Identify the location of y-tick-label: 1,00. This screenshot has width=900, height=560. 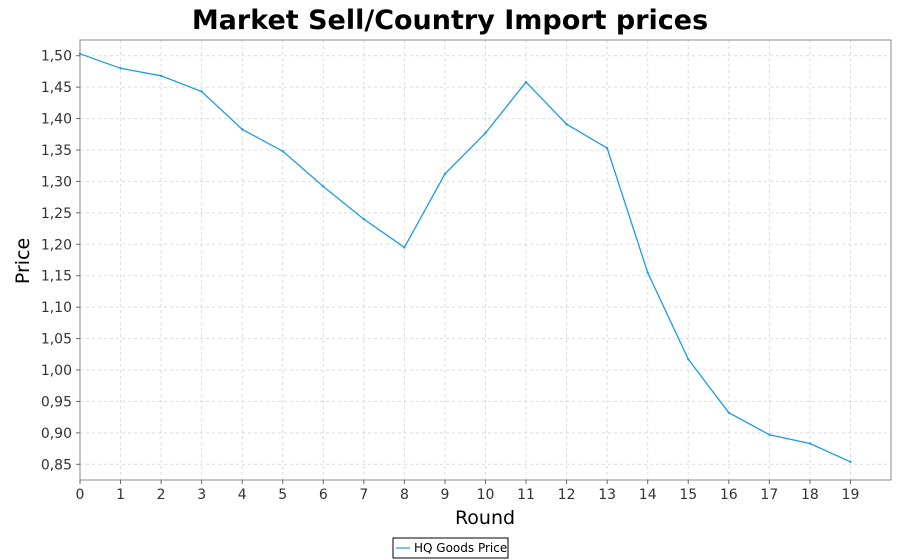
(56, 371).